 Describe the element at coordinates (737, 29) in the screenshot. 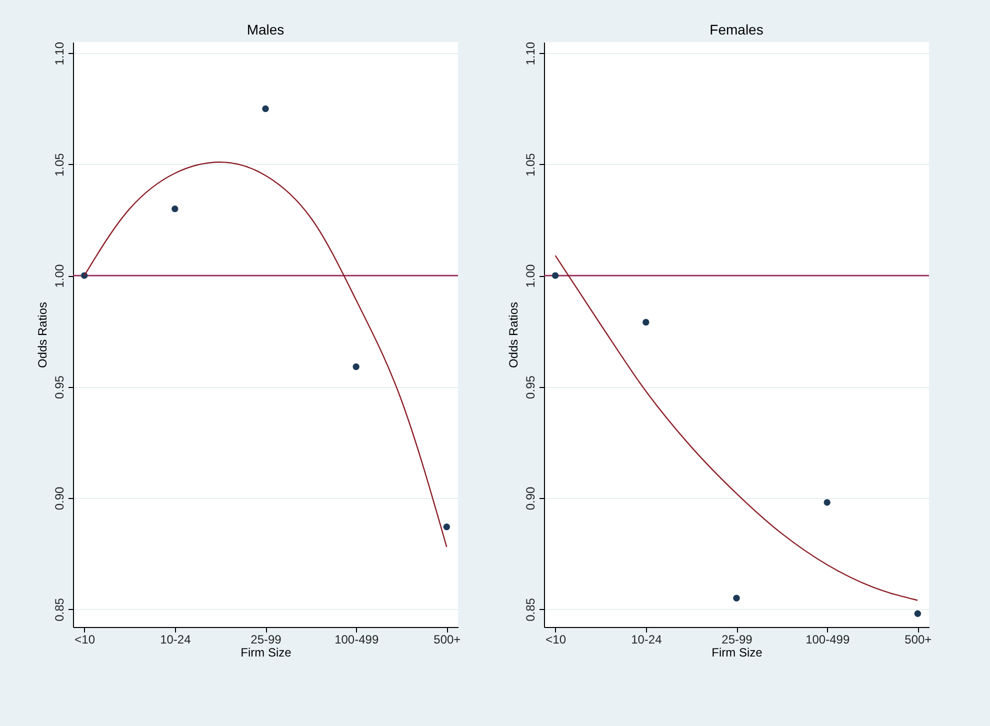

I see `chart-title: Females` at that location.